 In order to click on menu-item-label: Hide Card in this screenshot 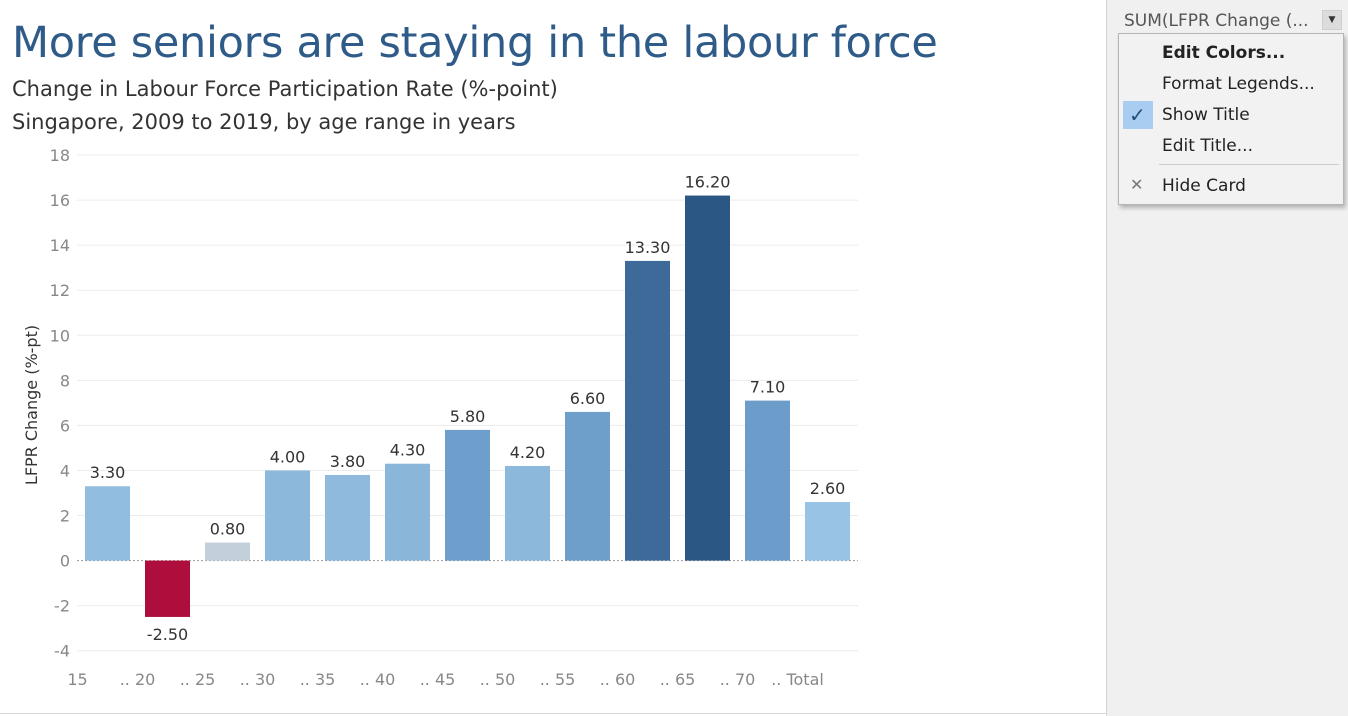, I will do `click(1204, 186)`.